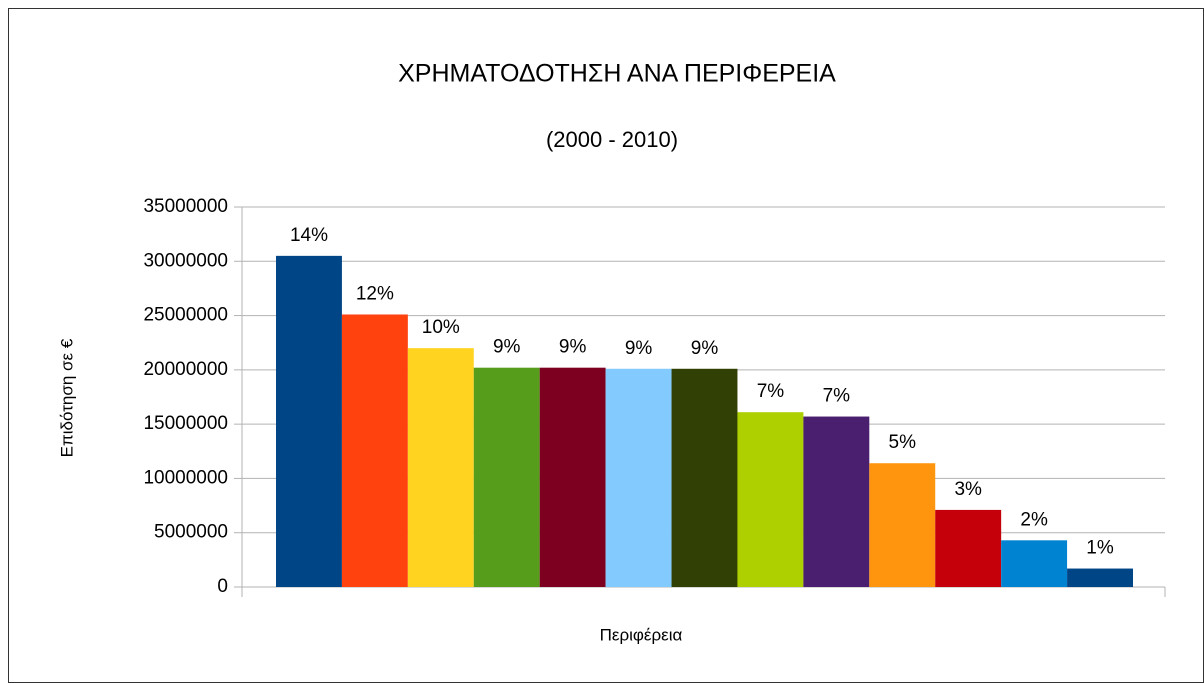 The image size is (1204, 683). Describe the element at coordinates (191, 532) in the screenshot. I see `y-tick-label: 5000000` at that location.